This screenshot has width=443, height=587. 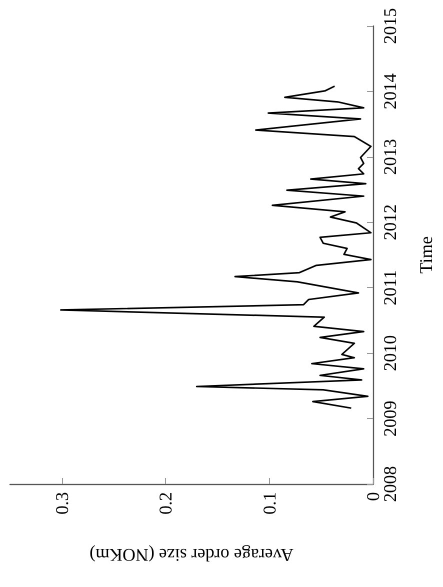 What do you see at coordinates (269, 503) in the screenshot?
I see `x-tick-label: 0.1` at bounding box center [269, 503].